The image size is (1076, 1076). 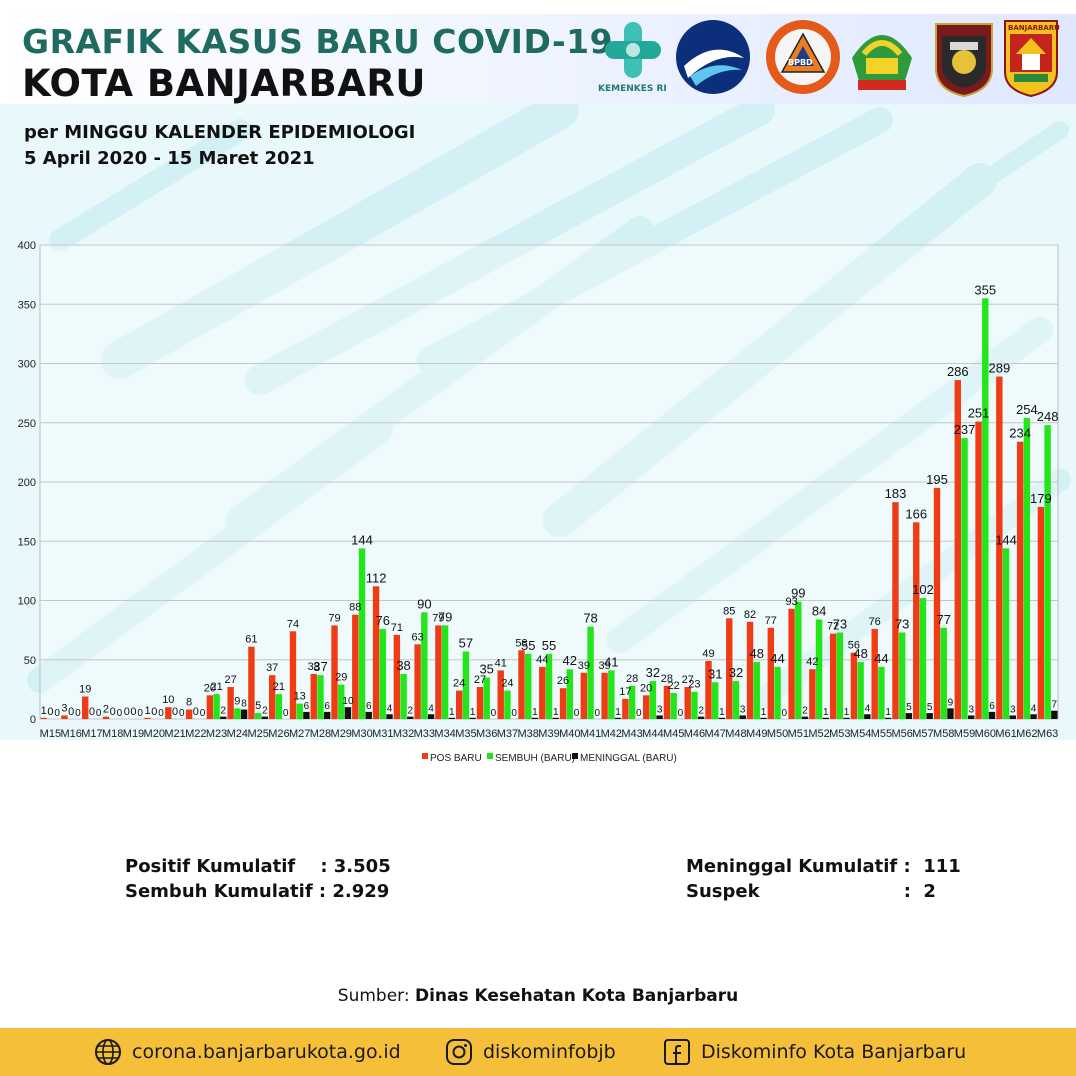 I want to click on bpbd-logo: BPBD, so click(x=803, y=58).